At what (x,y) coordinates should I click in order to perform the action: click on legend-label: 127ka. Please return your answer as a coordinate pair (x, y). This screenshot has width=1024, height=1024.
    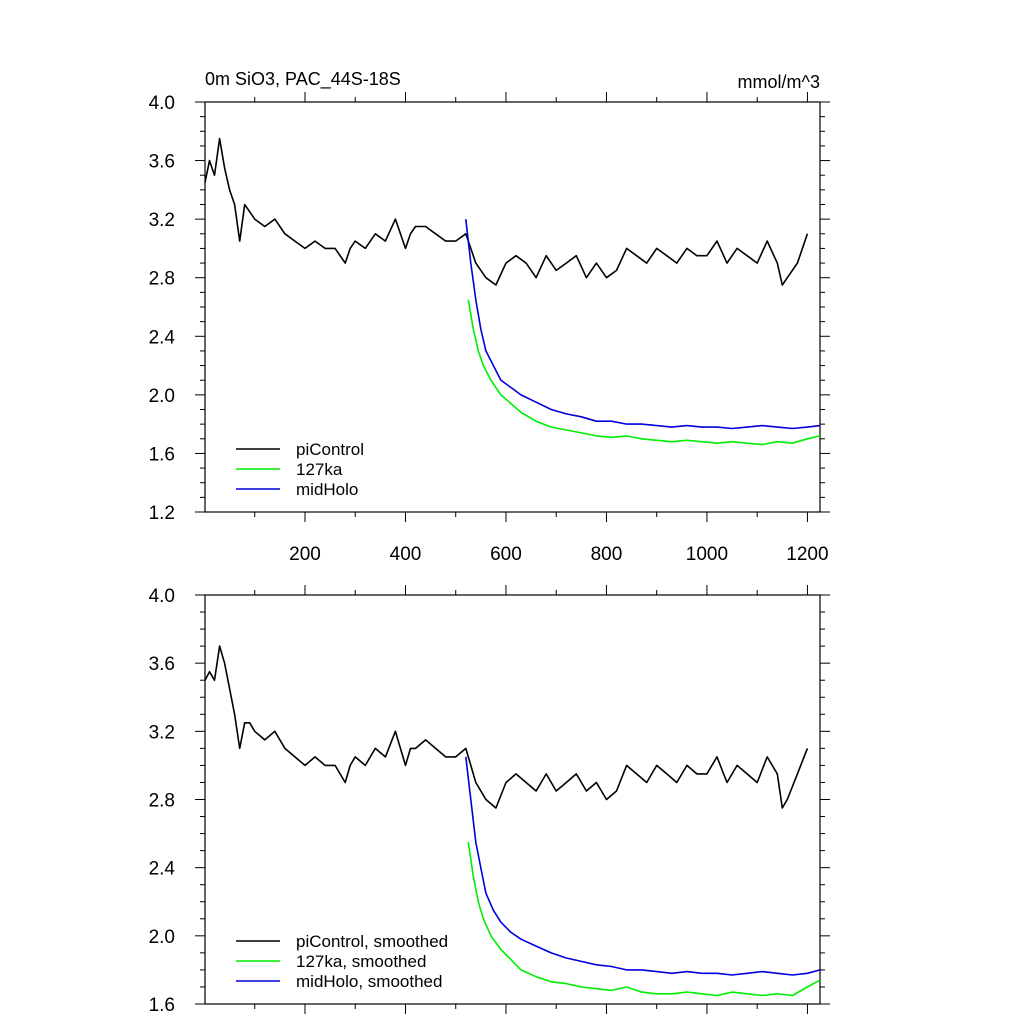
    Looking at the image, I should click on (319, 469).